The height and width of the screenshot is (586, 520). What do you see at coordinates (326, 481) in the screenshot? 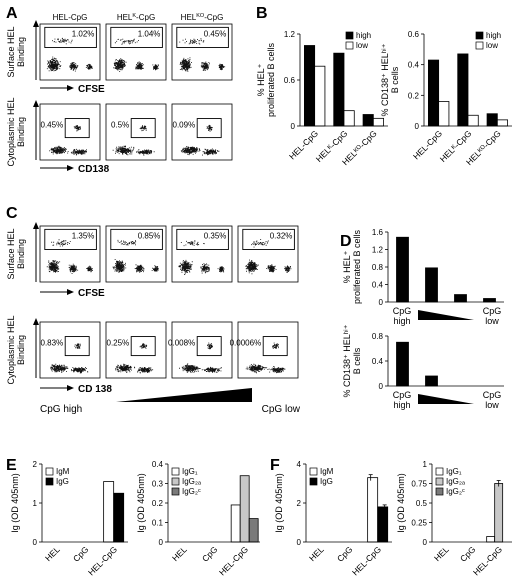
I see `legend-label: IgG` at bounding box center [326, 481].